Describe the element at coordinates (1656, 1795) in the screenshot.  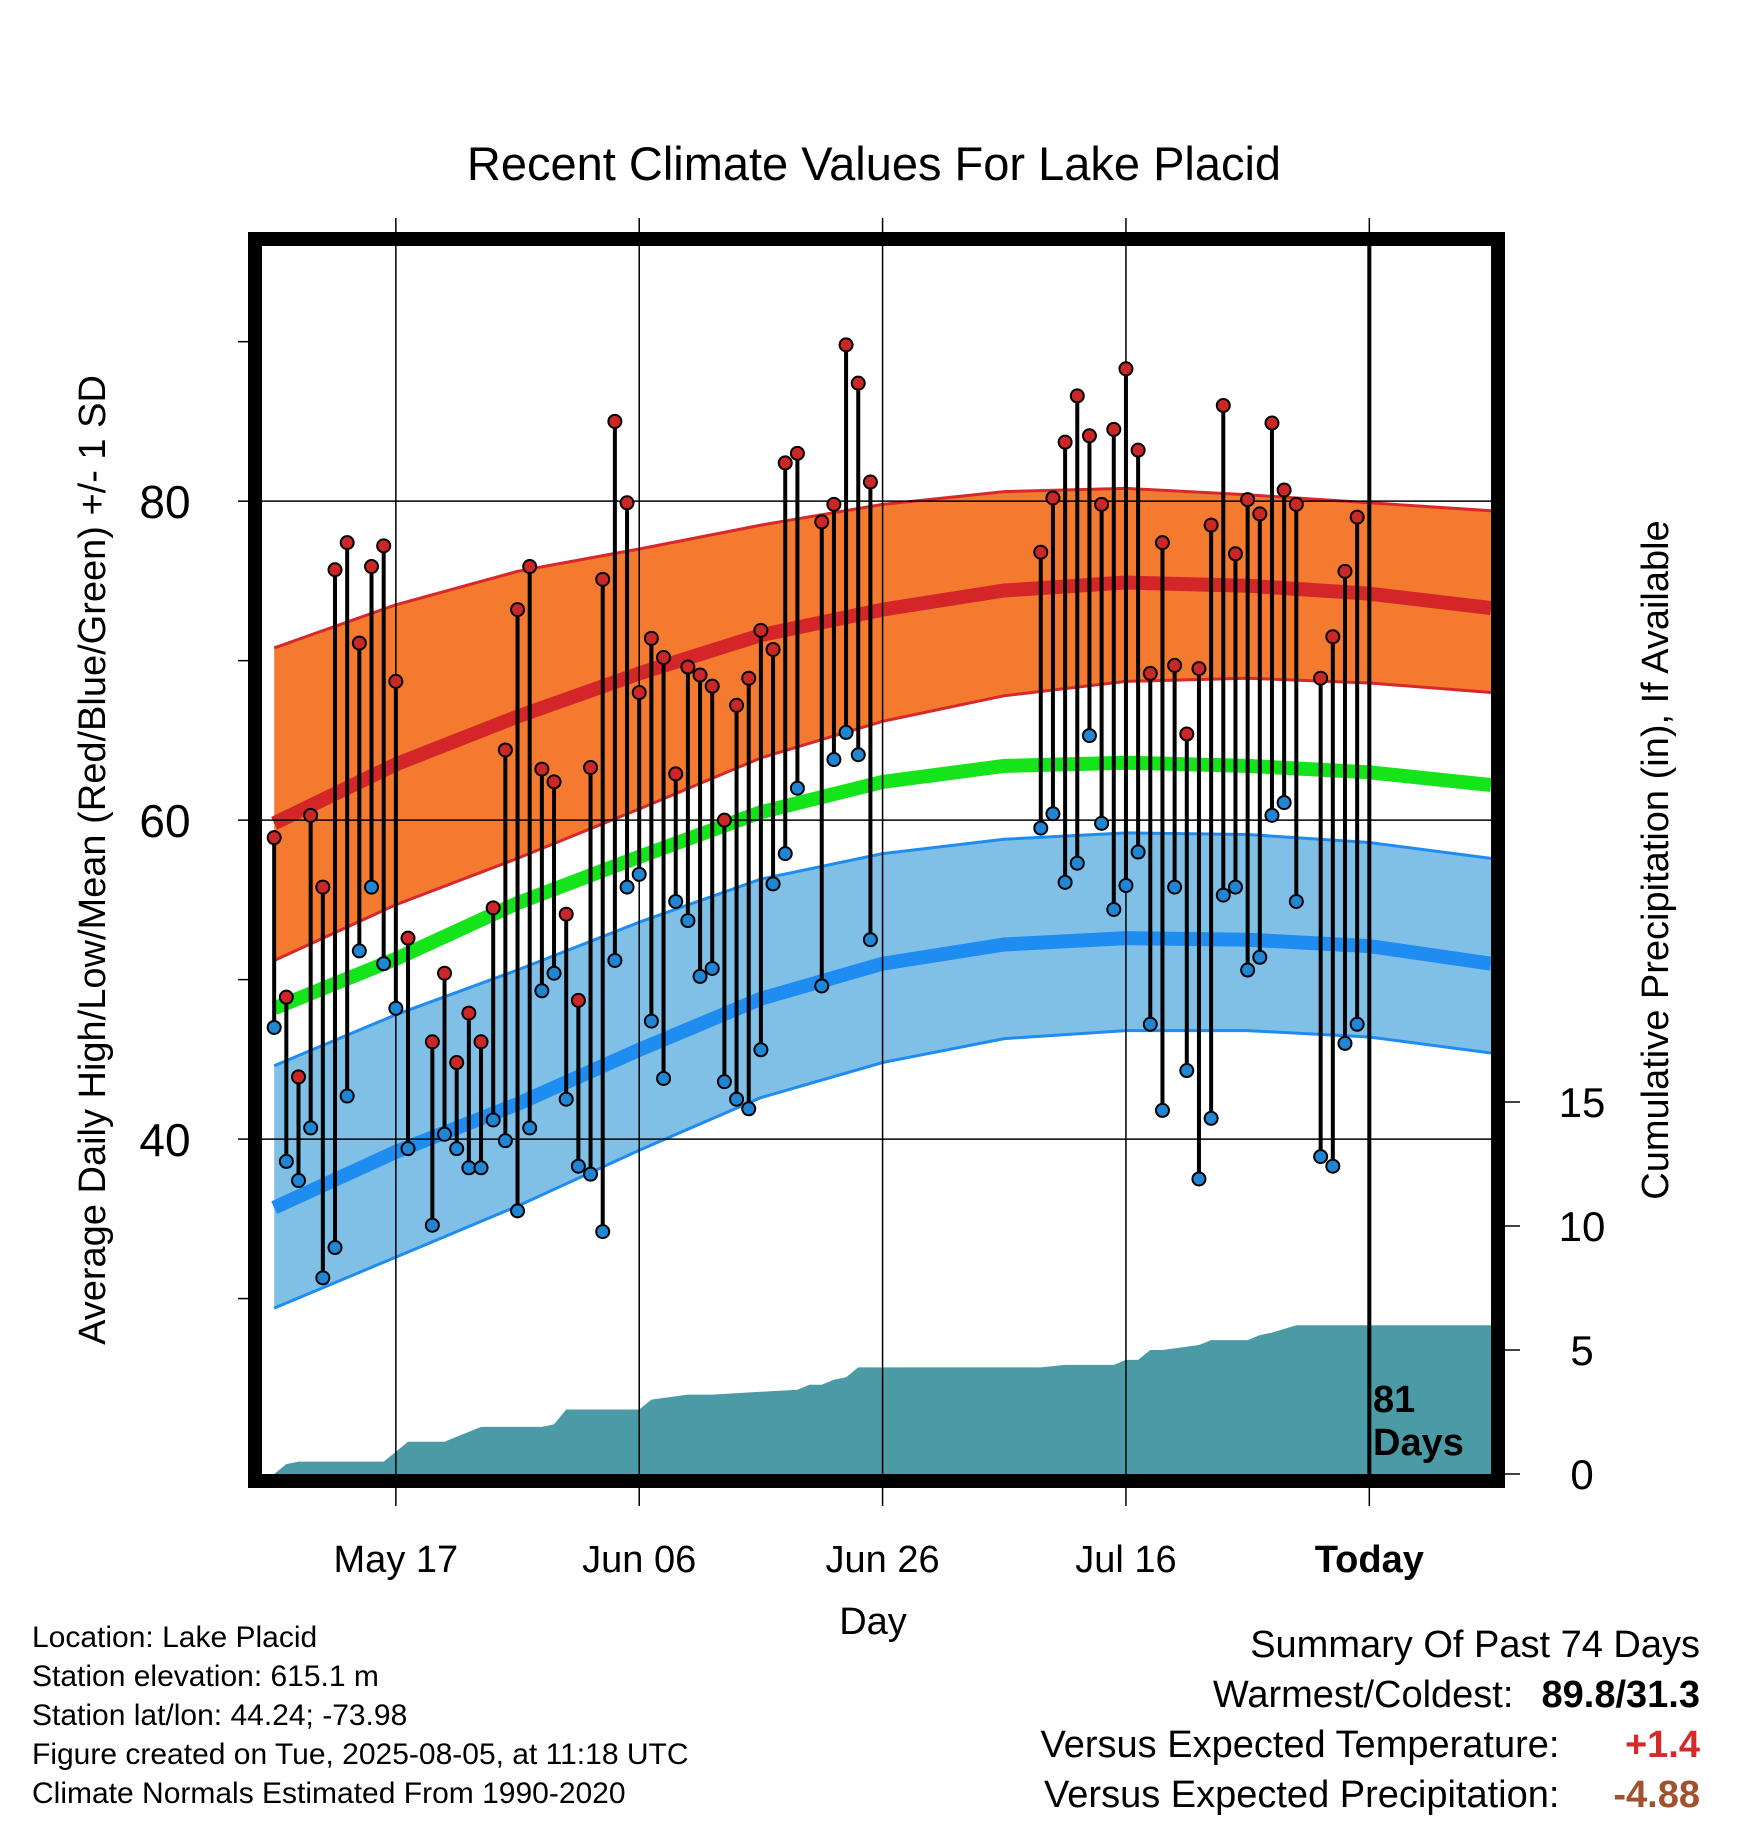
I see `precipitation-anomaly-value: -4.88` at that location.